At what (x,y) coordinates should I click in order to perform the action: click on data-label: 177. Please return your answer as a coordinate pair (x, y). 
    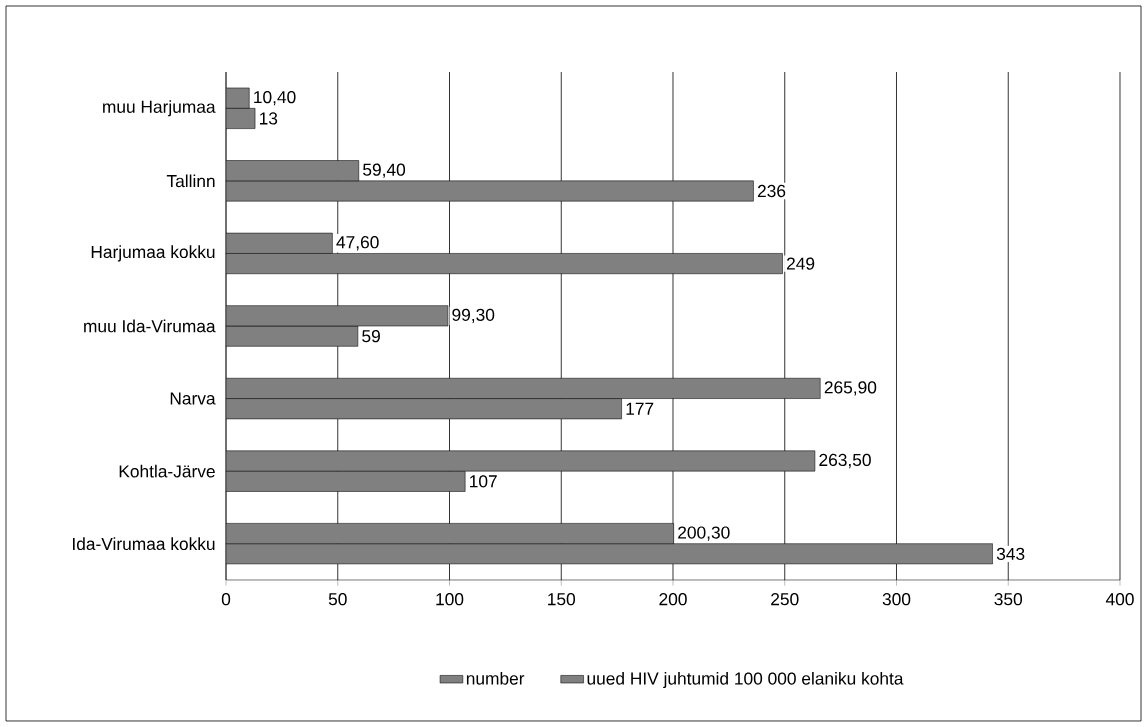
    Looking at the image, I should click on (640, 408).